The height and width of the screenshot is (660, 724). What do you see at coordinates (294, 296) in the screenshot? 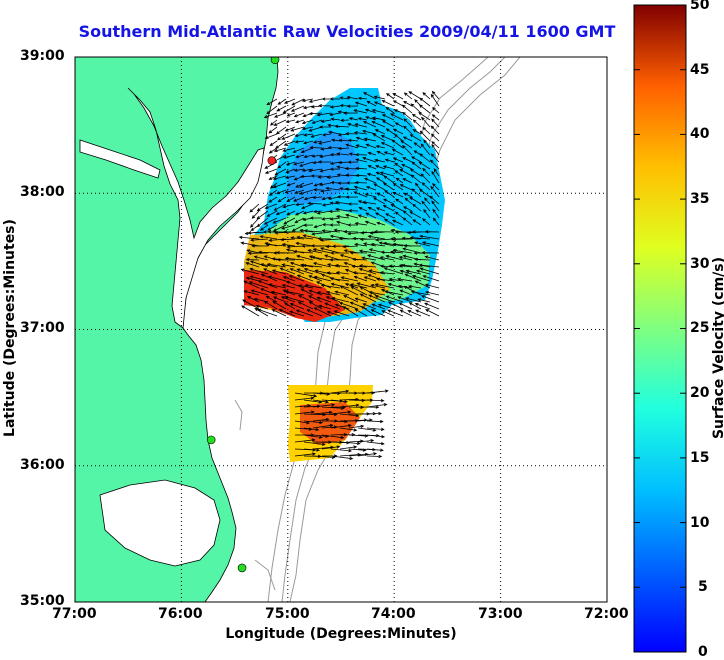
I see `velocity-hot-region` at bounding box center [294, 296].